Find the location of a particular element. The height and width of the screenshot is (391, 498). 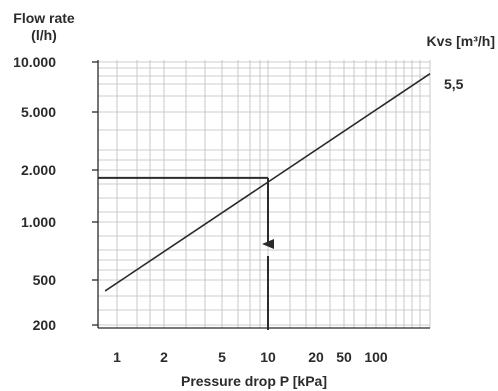

x-tick-label: 5 is located at coordinates (222, 357).